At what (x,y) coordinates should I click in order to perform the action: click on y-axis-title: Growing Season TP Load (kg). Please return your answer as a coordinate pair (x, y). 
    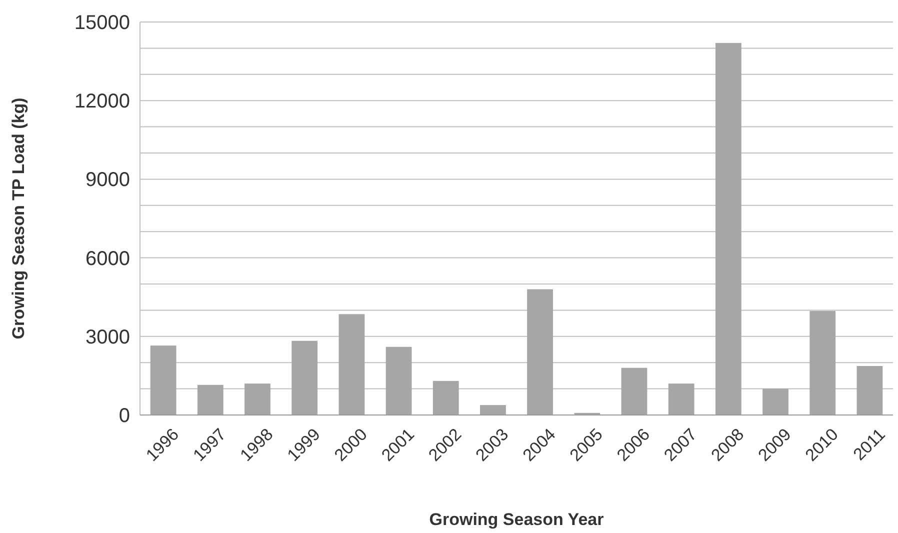
    Looking at the image, I should click on (18, 219).